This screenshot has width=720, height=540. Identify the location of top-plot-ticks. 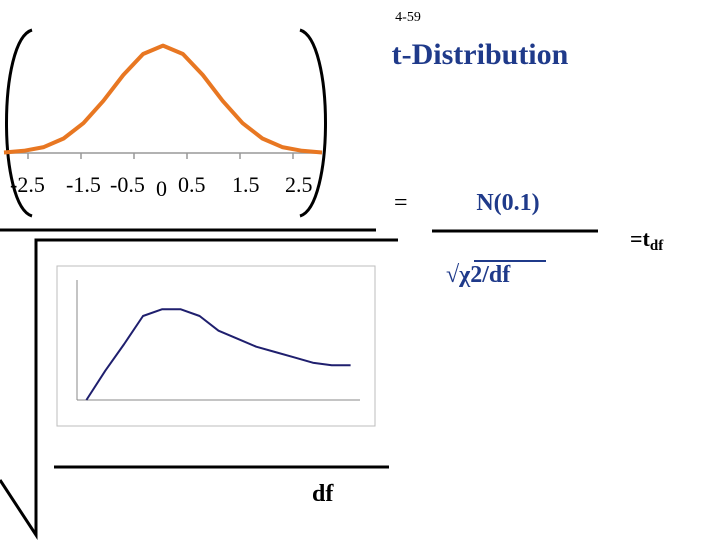
(160, 156).